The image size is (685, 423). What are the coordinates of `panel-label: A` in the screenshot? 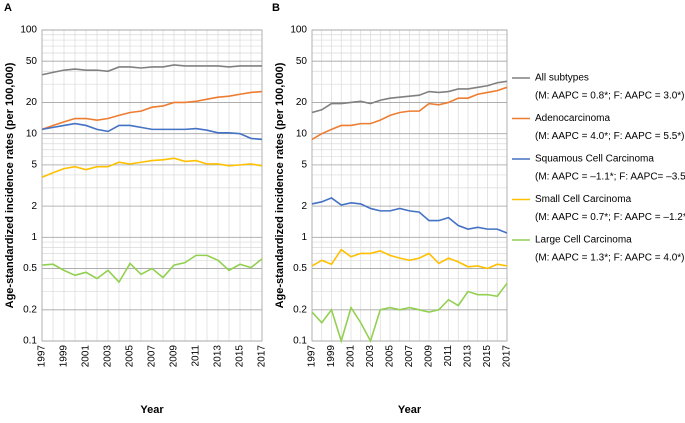 It's located at (8, 8).